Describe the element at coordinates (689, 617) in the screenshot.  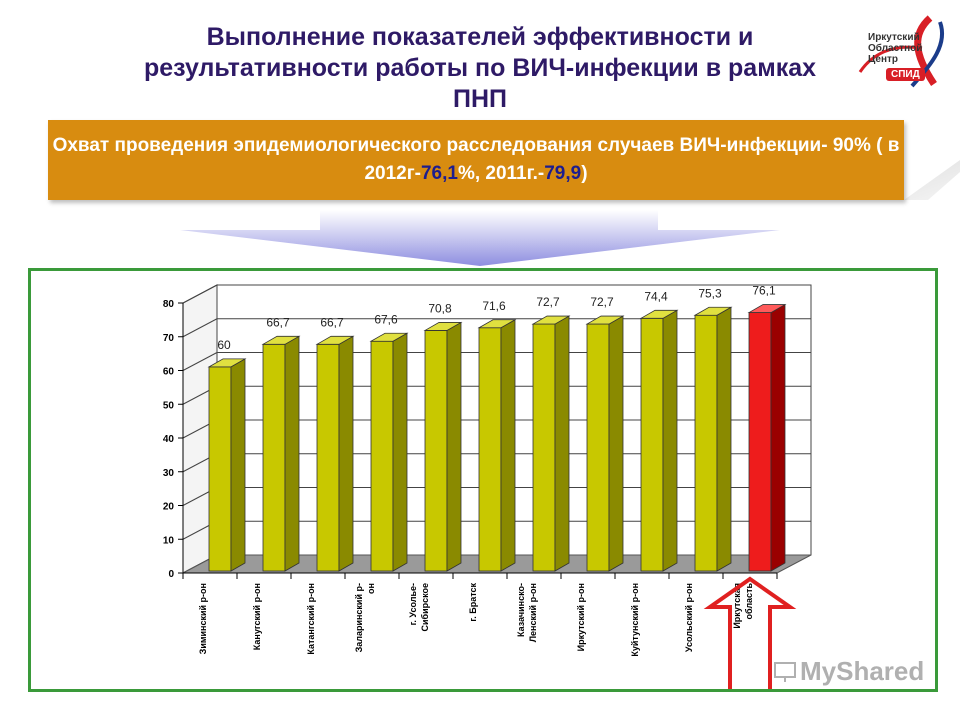
I see `x-tick-label: Усольский р-он` at that location.